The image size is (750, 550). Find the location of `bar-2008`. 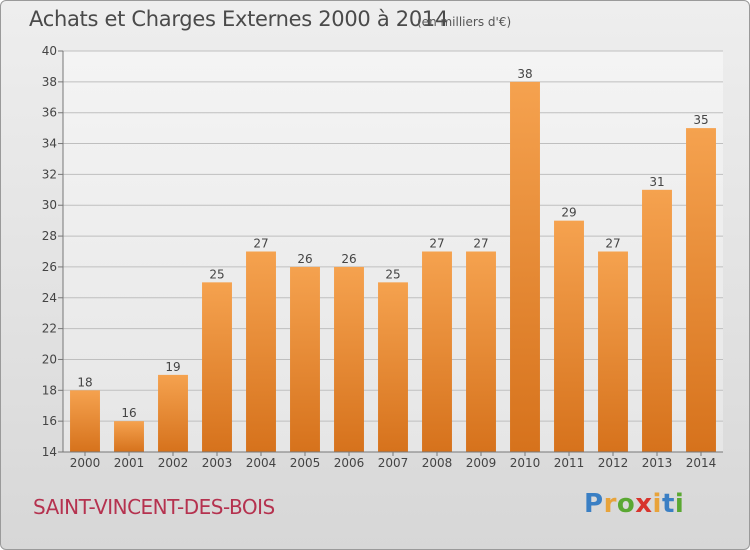

bar-2008 is located at coordinates (437, 351).